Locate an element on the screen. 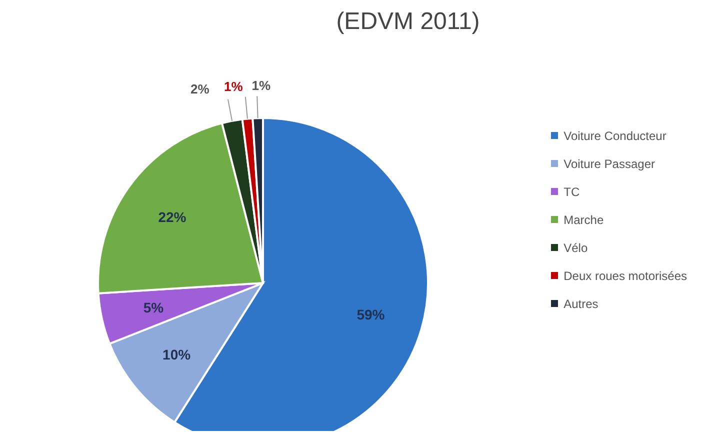  legend-label: Autres is located at coordinates (581, 304).